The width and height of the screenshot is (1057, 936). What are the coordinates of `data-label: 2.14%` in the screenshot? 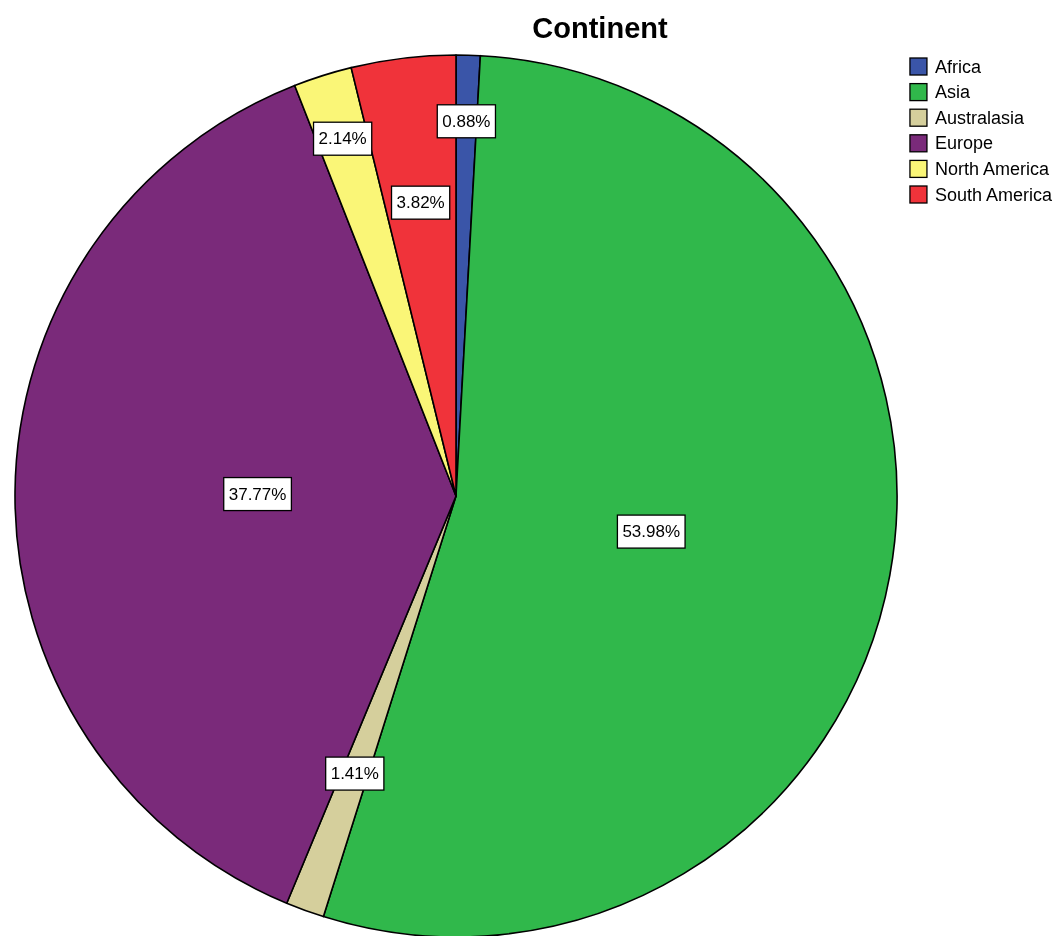 It's located at (342, 139).